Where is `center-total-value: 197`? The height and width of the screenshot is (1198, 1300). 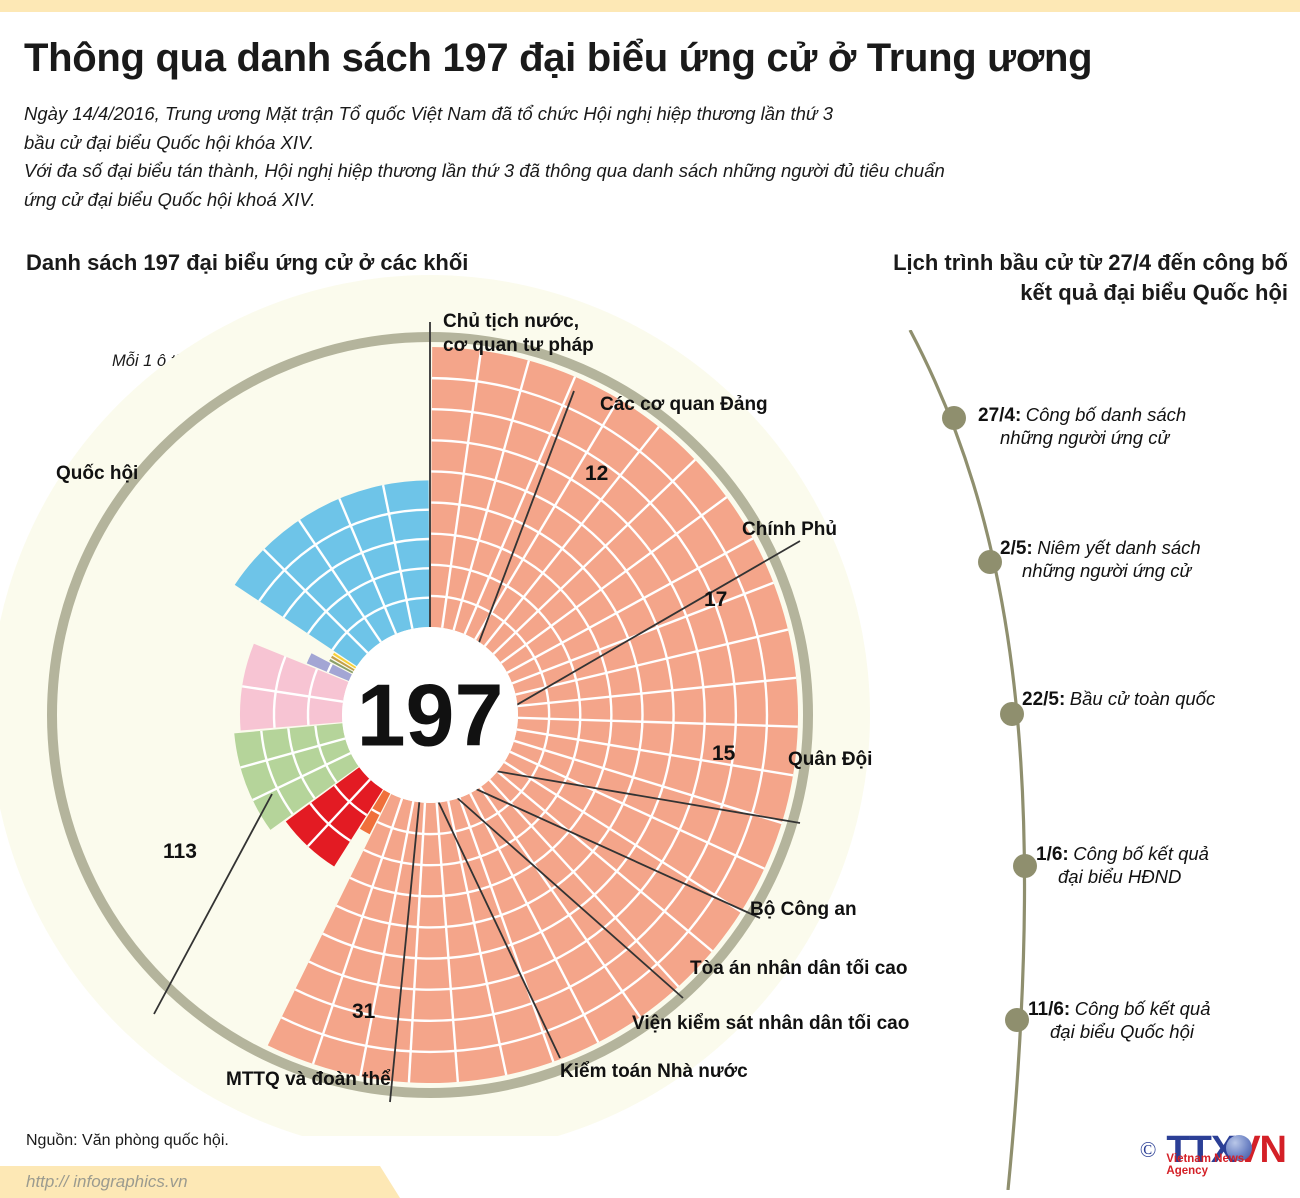
center-total-value: 197 is located at coordinates (430, 715).